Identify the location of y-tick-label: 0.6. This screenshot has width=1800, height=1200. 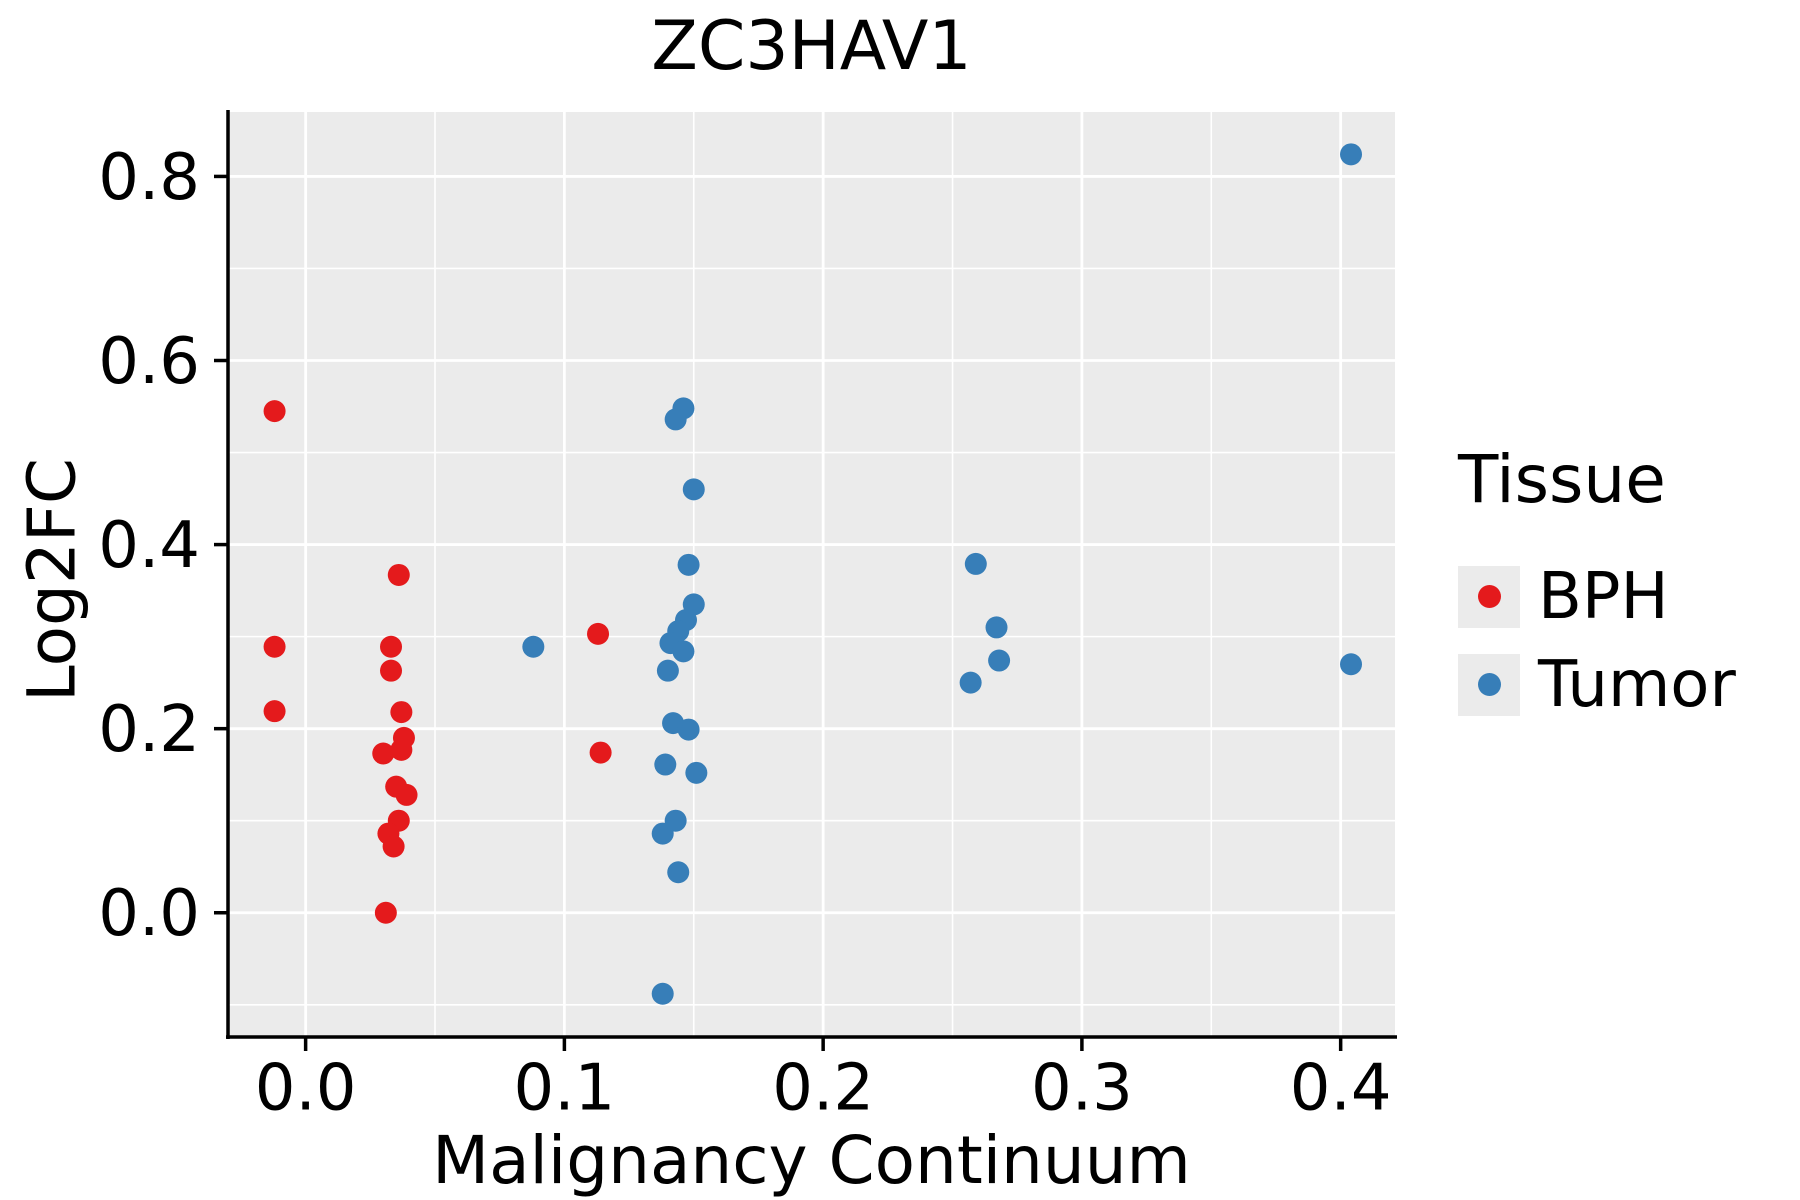
(149, 362).